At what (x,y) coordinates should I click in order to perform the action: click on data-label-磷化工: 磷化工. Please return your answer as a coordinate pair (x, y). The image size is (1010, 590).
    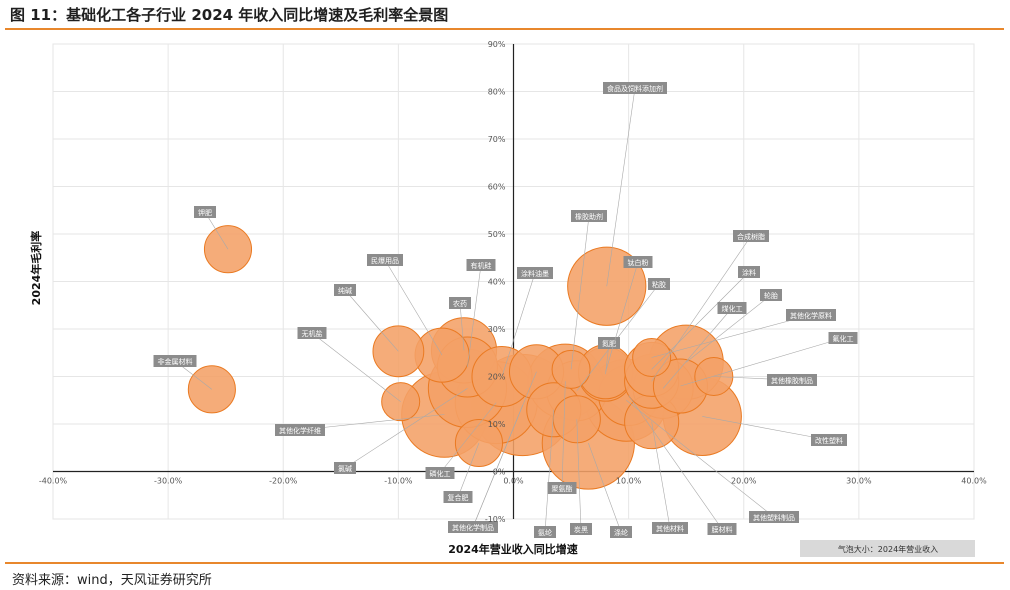
    Looking at the image, I should click on (440, 473).